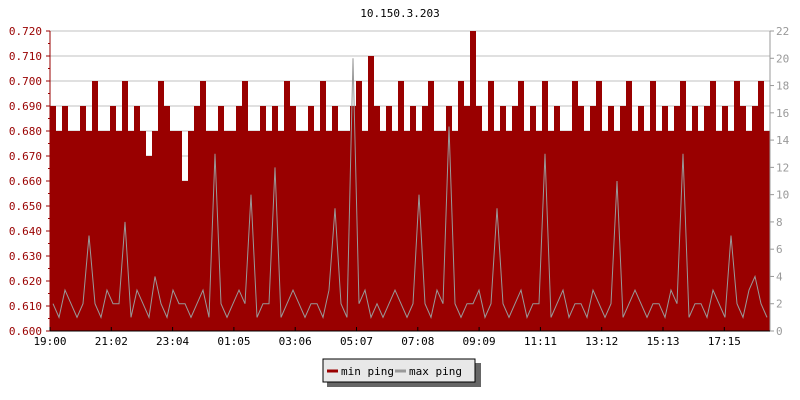 The image size is (800, 400). I want to click on x-tick-label: 21:02, so click(111, 341).